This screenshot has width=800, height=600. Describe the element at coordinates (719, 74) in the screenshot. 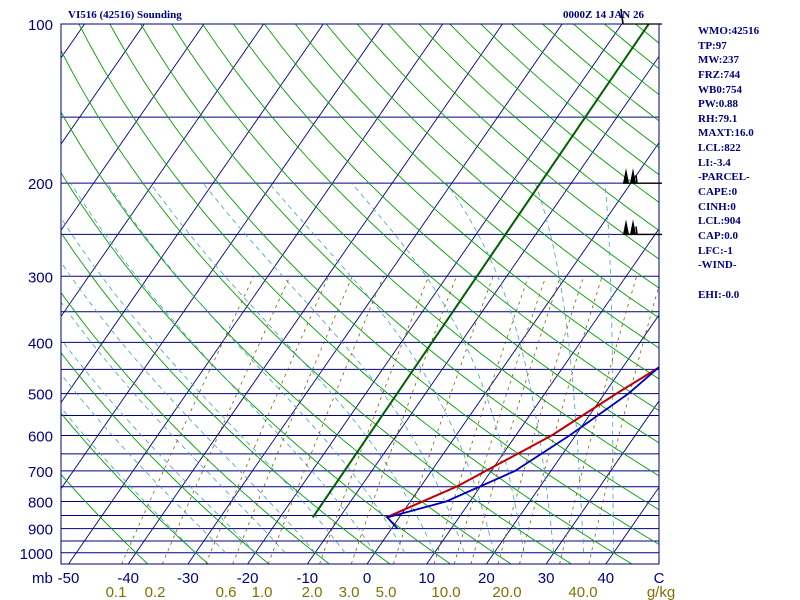

I see `stat-line: FRZ:744` at that location.